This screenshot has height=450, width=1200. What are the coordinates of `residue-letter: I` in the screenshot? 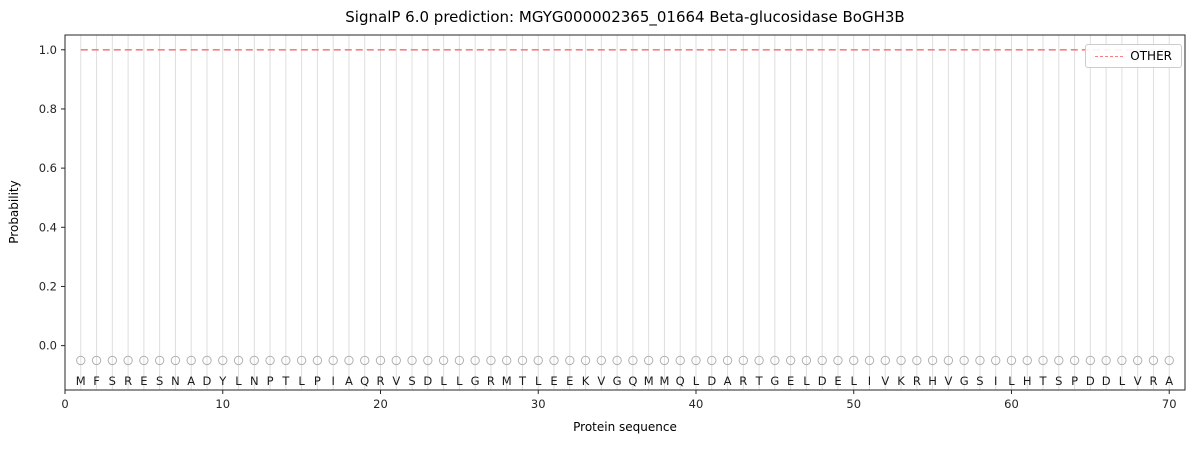 It's located at (869, 381).